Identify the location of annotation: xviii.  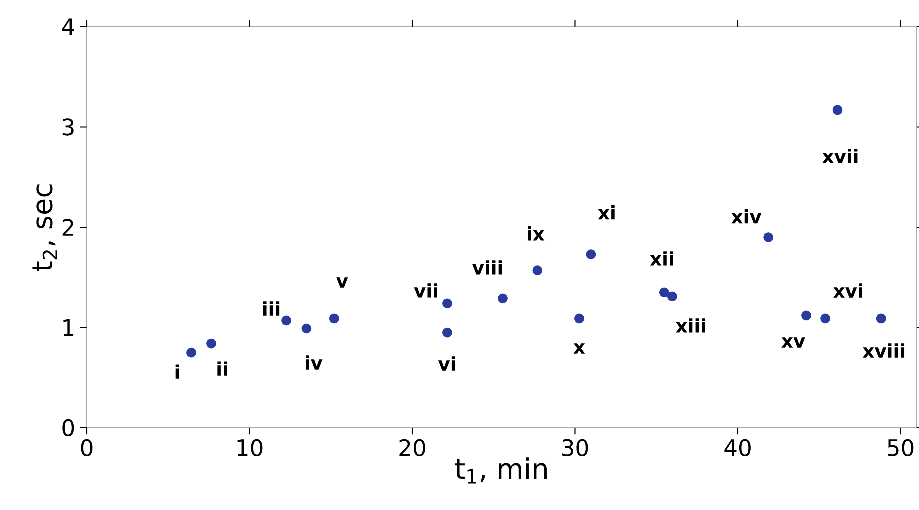
(883, 351).